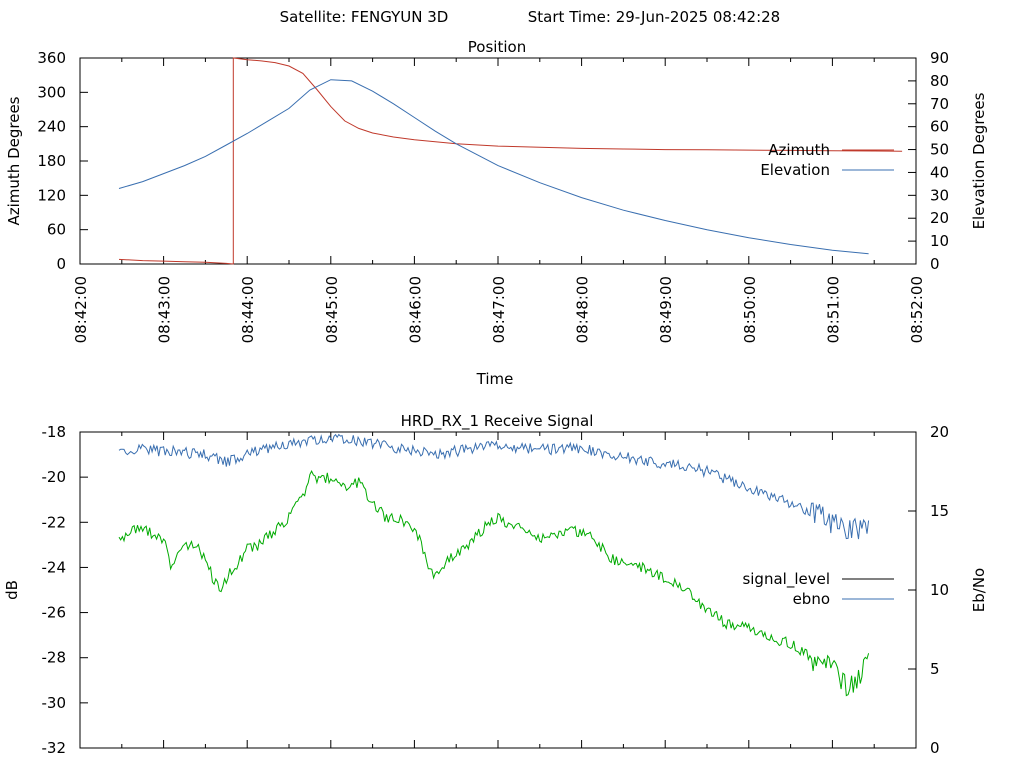 This screenshot has width=1024, height=768. What do you see at coordinates (51, 92) in the screenshot?
I see `y-tick-label: 300` at bounding box center [51, 92].